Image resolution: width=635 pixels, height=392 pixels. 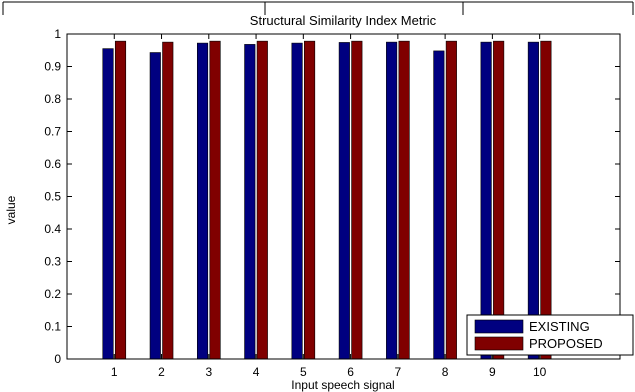 I want to click on x-axis-label: Input speech signal, so click(x=342, y=385).